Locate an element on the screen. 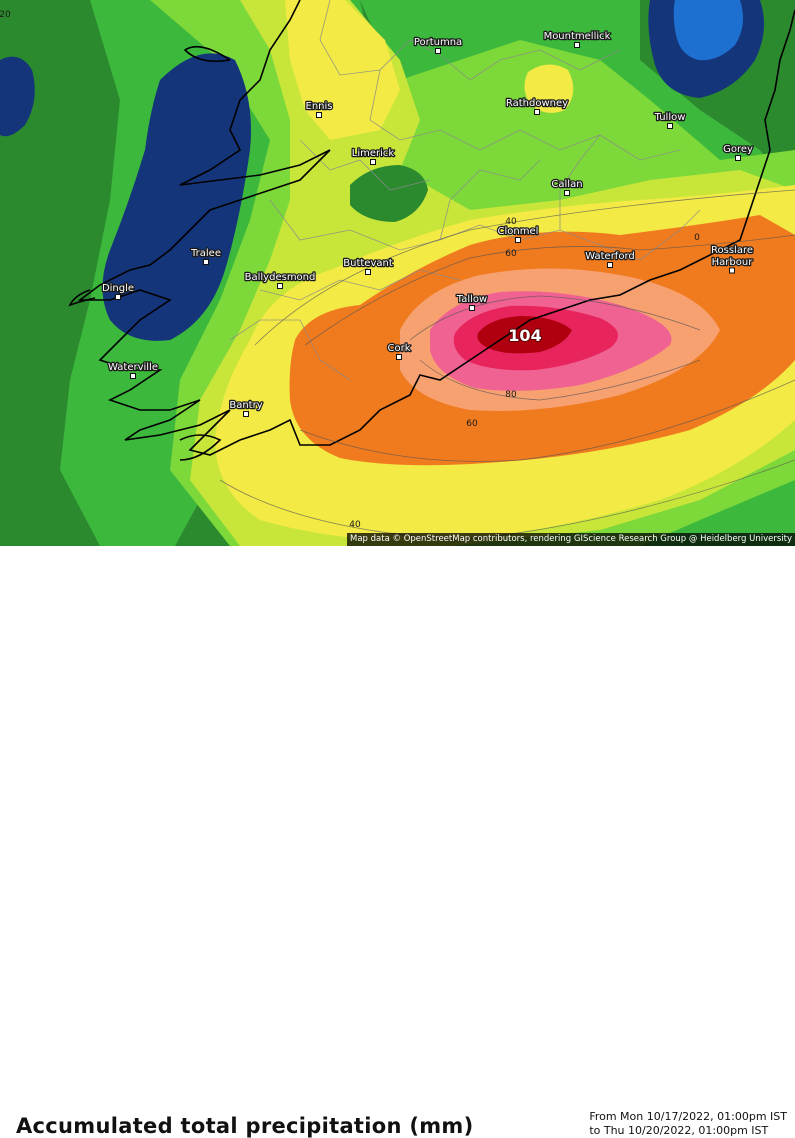  town-marker-callan is located at coordinates (567, 193).